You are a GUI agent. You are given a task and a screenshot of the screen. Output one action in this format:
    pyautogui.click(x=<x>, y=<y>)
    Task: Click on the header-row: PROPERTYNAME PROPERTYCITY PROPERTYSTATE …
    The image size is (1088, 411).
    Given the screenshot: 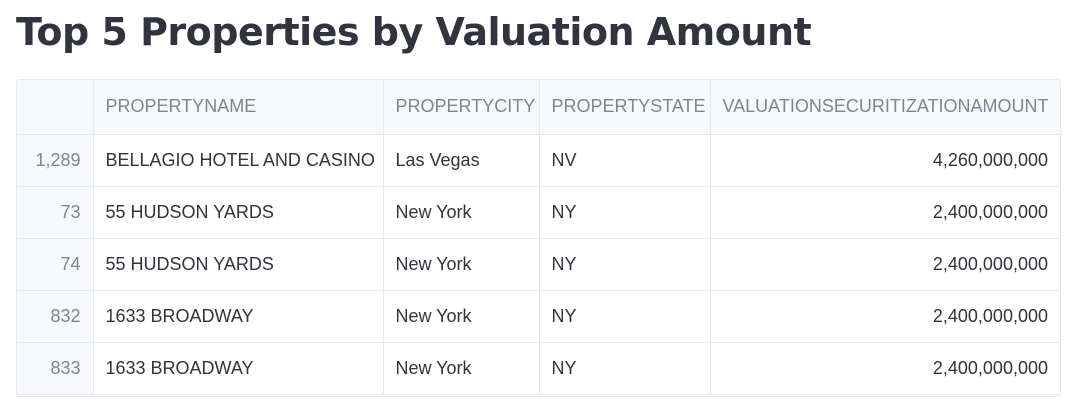 What is the action you would take?
    pyautogui.click(x=538, y=107)
    